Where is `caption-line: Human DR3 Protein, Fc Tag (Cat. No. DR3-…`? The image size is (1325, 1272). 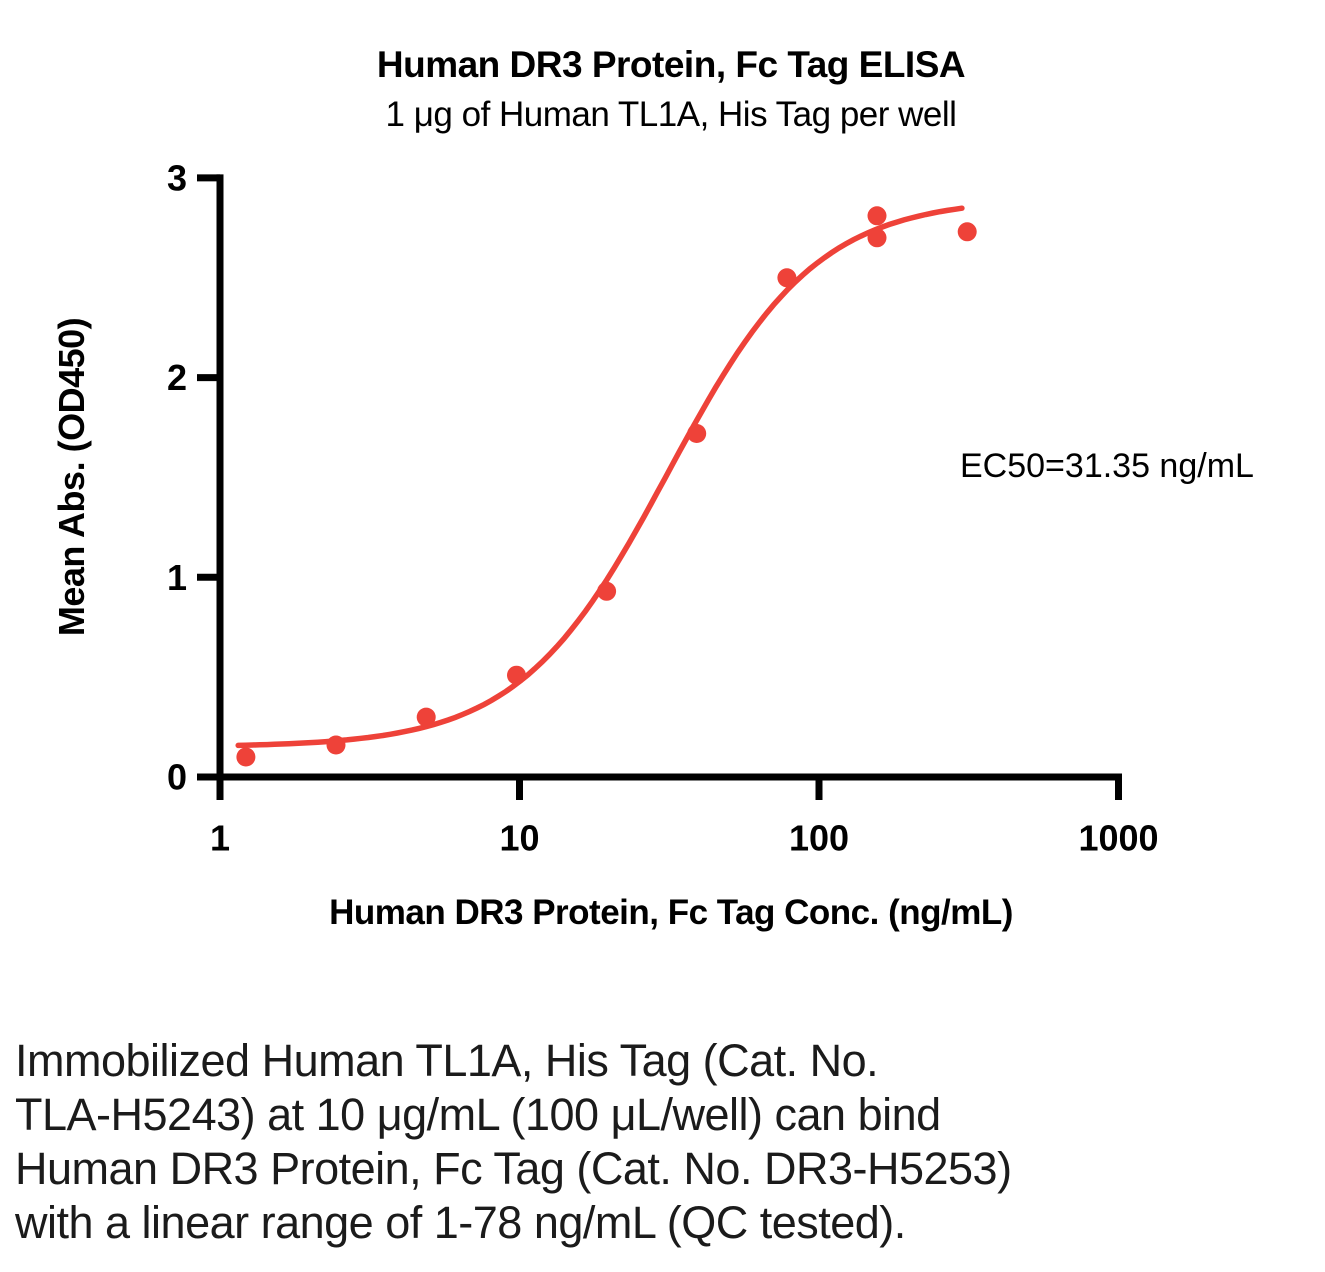
caption-line: Human DR3 Protein, Fc Tag (Cat. No. DR3-… is located at coordinates (513, 1168).